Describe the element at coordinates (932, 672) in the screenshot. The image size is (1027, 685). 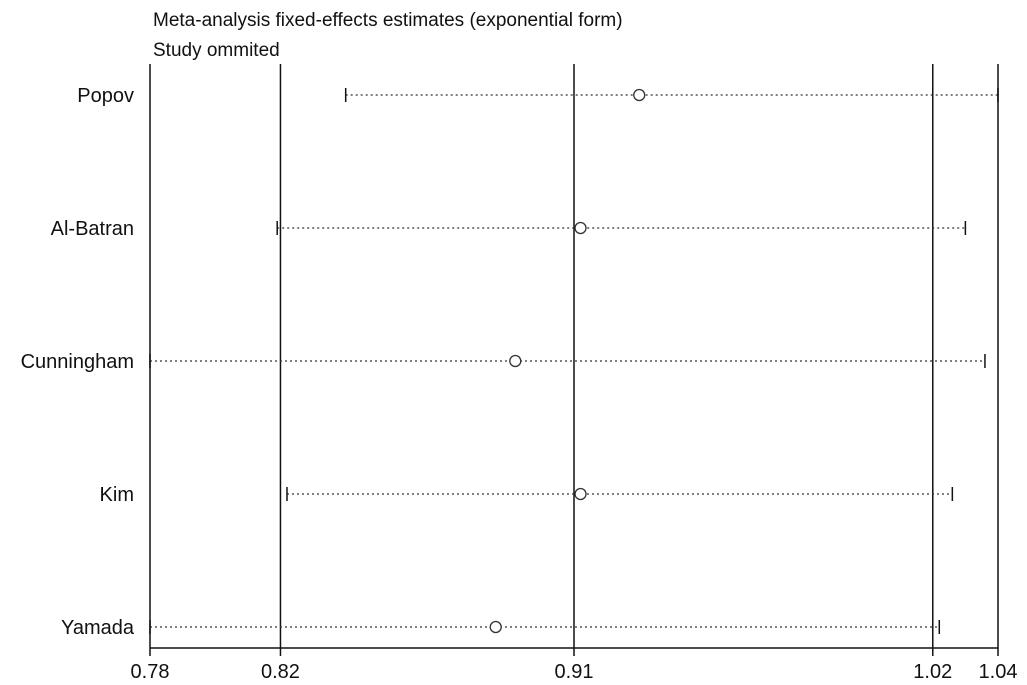
I see `x-tick-label: 1.02` at that location.